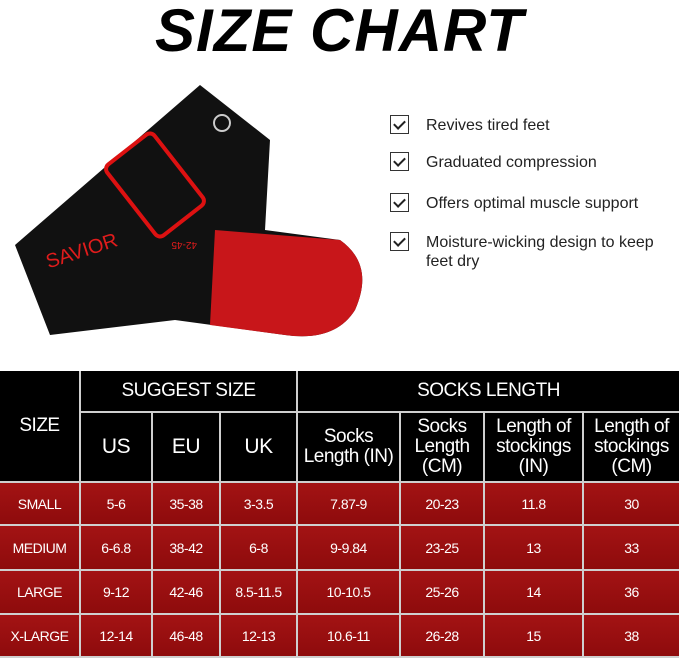 This screenshot has width=679, height=658. Describe the element at coordinates (442, 592) in the screenshot. I see `table-cell: 25-26` at that location.